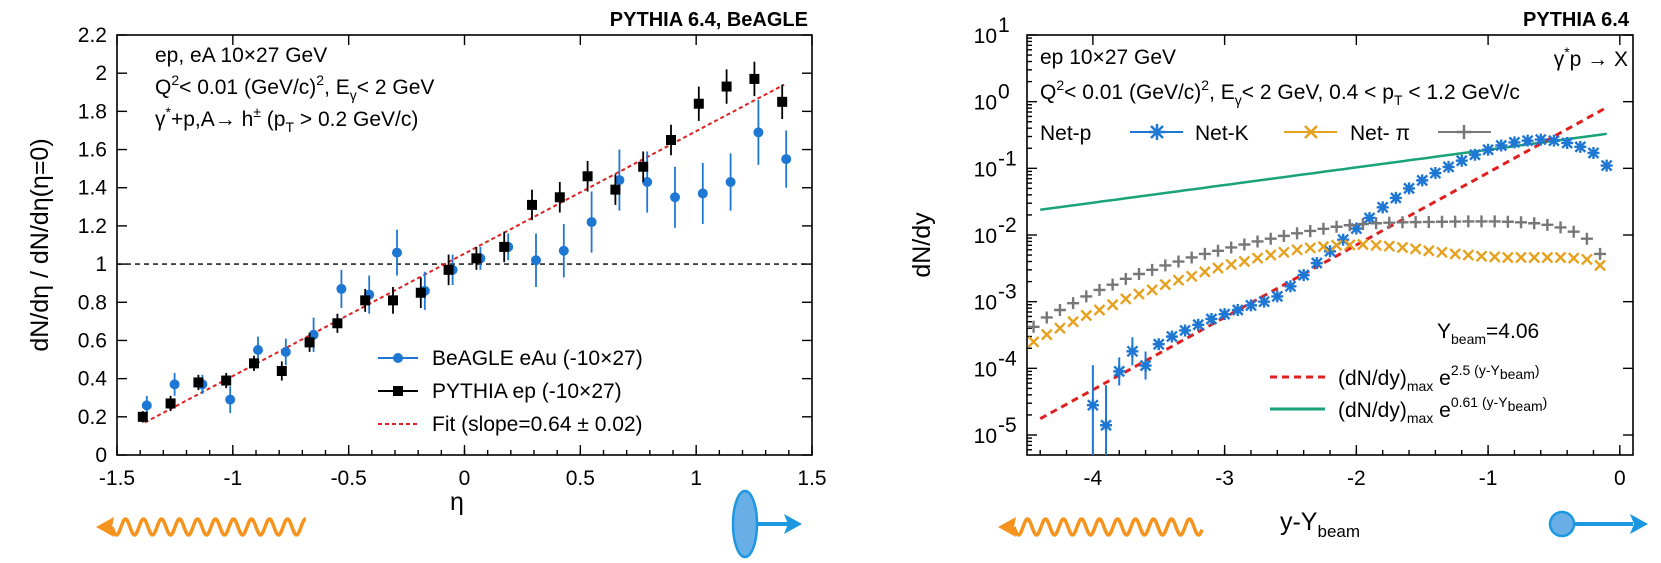  What do you see at coordinates (92, 340) in the screenshot?
I see `left-ytick-label: 0.6` at bounding box center [92, 340].